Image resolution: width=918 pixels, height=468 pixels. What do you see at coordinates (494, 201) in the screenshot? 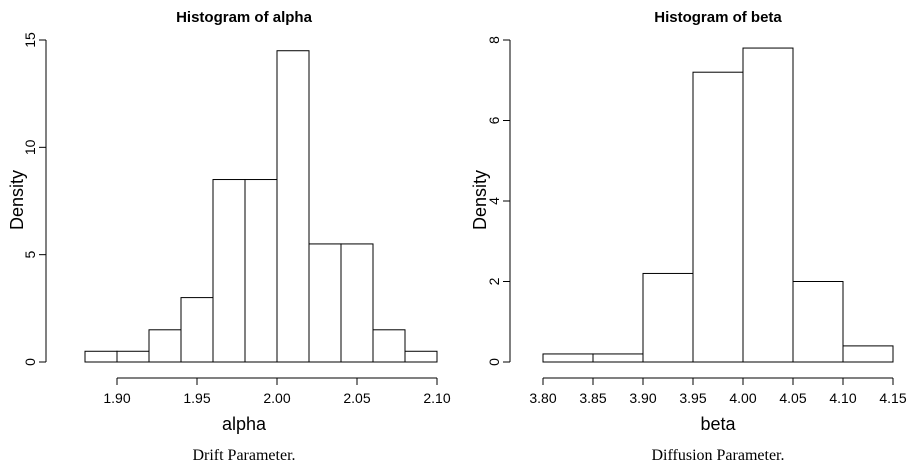
I see `beta-y-tick-label-2: 4` at bounding box center [494, 201].